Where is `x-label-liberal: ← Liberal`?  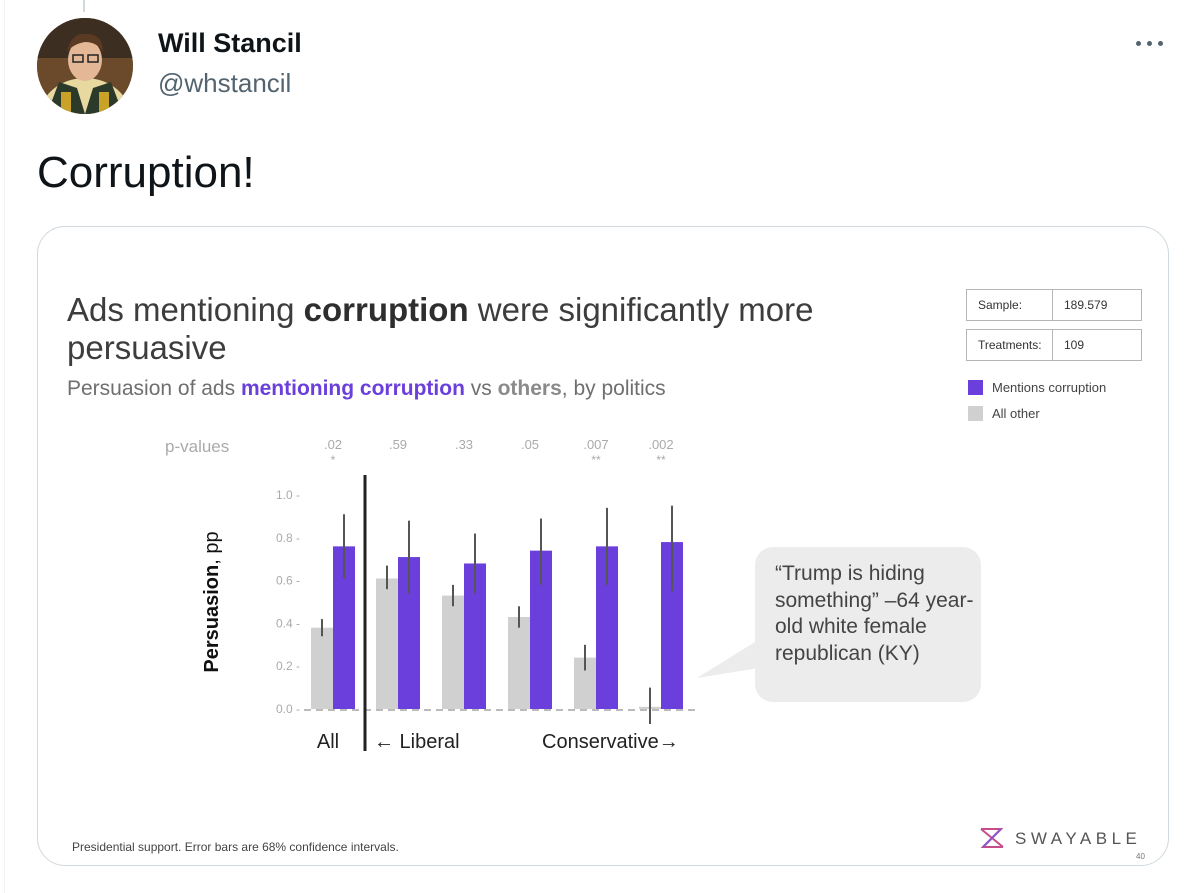
x-label-liberal: ← Liberal is located at coordinates (417, 742).